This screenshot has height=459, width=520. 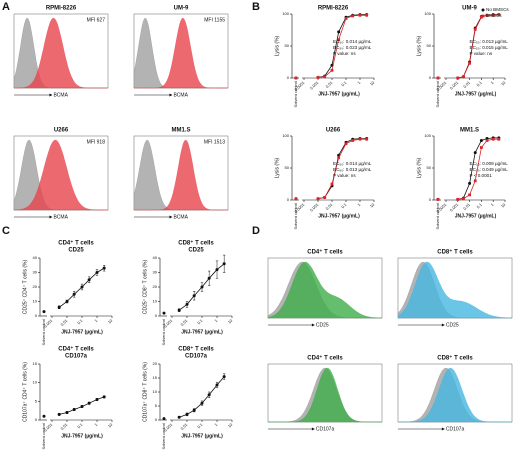 What do you see at coordinates (352, 47) in the screenshot?
I see `annotation: EC₅₀: 0.023 µg/mL` at bounding box center [352, 47].